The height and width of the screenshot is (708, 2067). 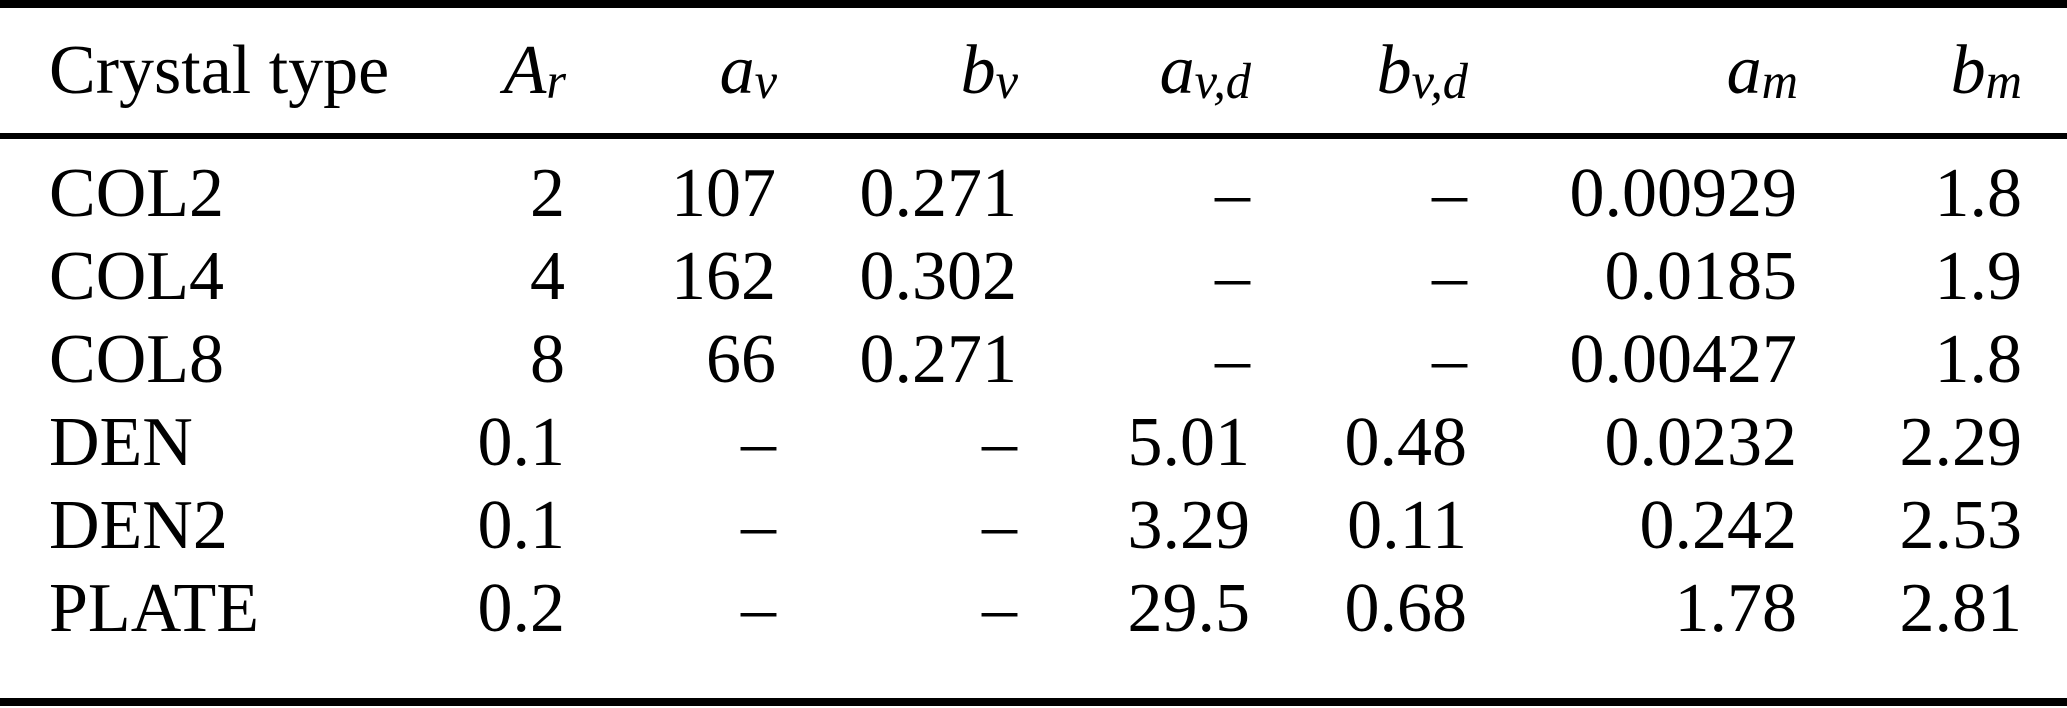 What do you see at coordinates (1961, 525) in the screenshot?
I see `cell-bm: 2.53` at bounding box center [1961, 525].